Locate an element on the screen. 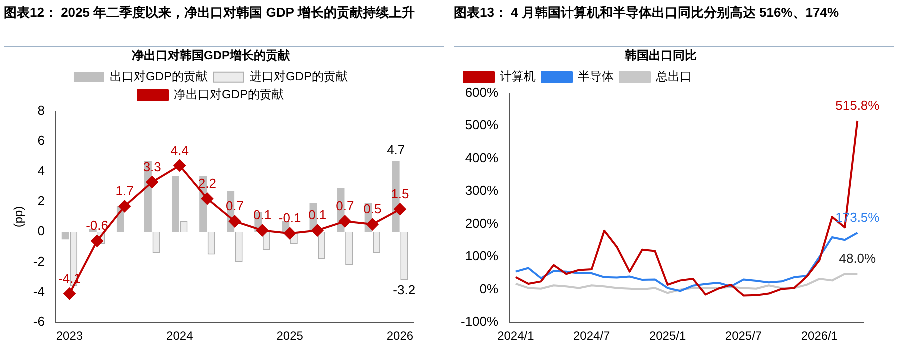  data-label: 3.3 is located at coordinates (152, 166).